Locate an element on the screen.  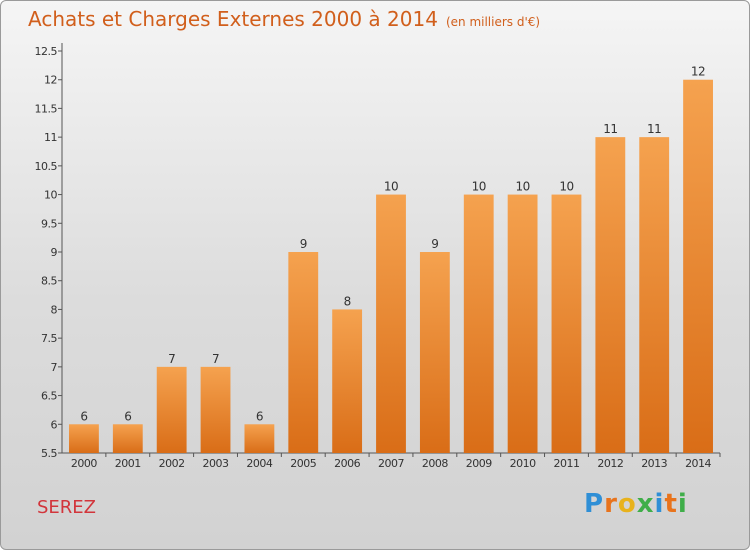
y-tick-label: 6 is located at coordinates (54, 424).